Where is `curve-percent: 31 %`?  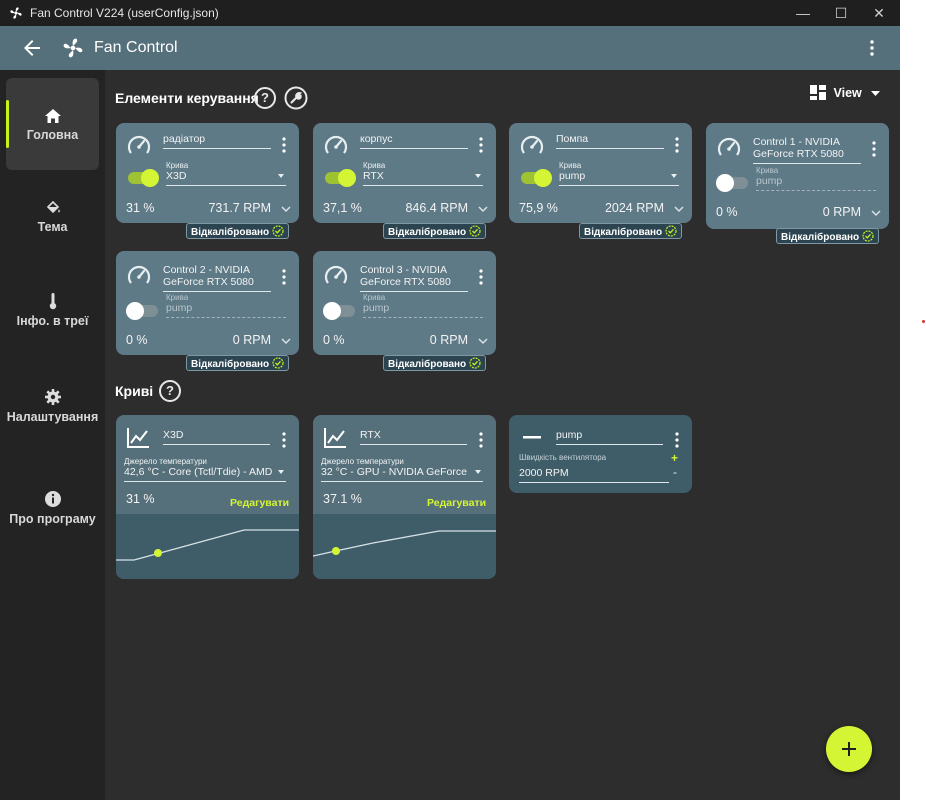 curve-percent: 31 % is located at coordinates (140, 499).